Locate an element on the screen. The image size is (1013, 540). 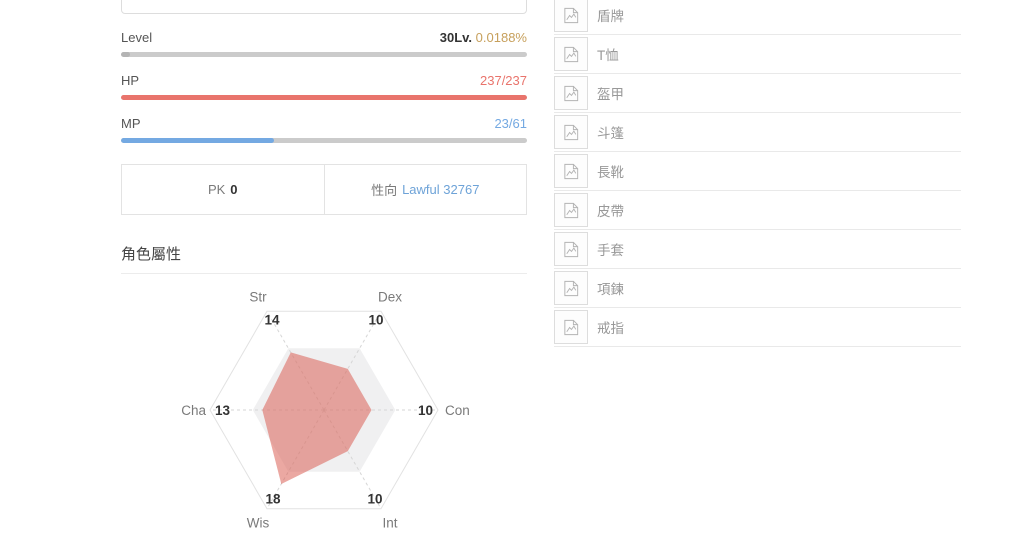
alignment-value-link: Lawful 32767 is located at coordinates (441, 189).